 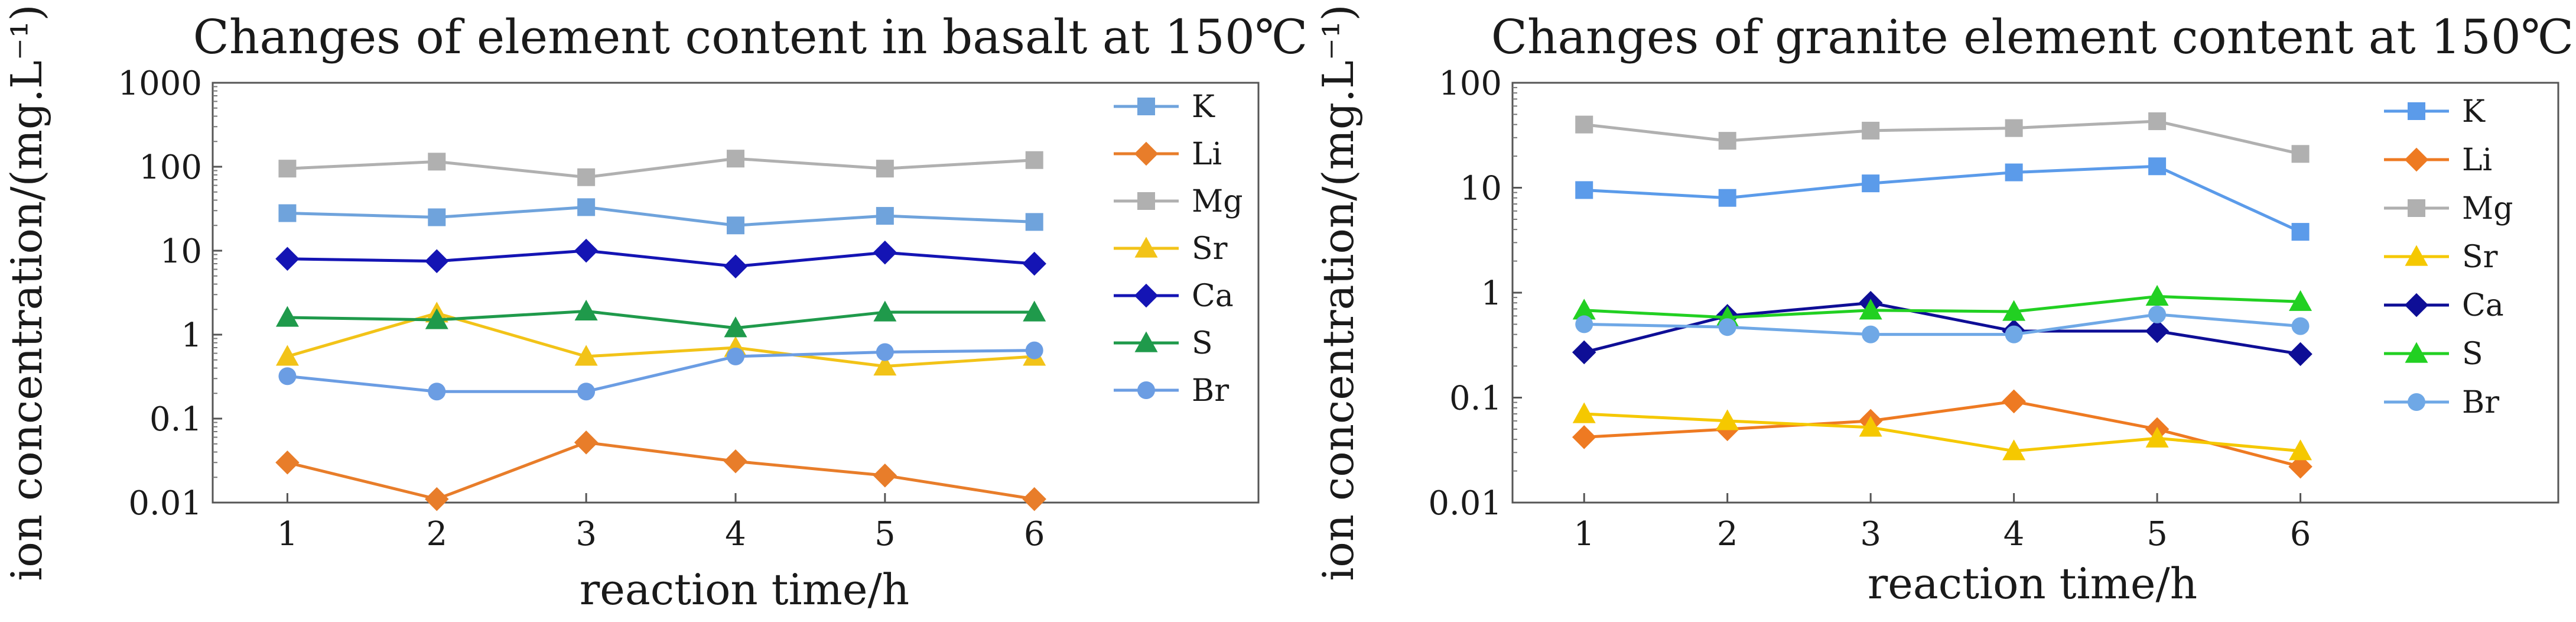 I want to click on y-tick-label: 10, so click(x=181, y=251).